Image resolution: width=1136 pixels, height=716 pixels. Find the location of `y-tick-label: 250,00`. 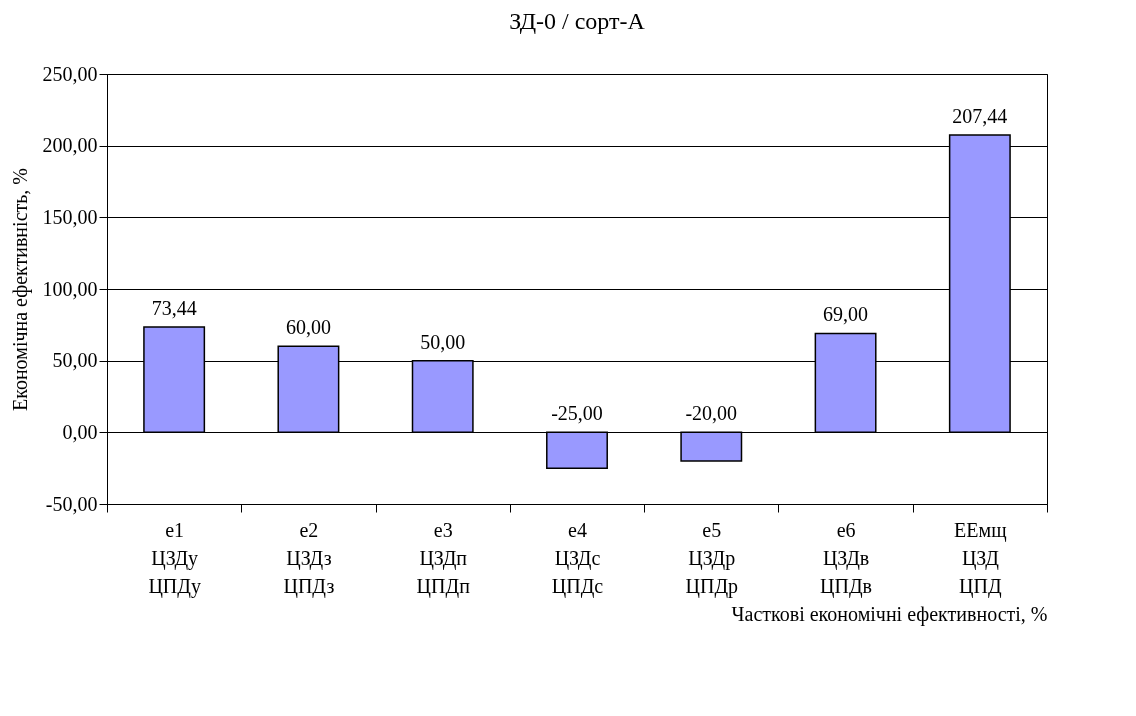

y-tick-label: 250,00 is located at coordinates (70, 73).